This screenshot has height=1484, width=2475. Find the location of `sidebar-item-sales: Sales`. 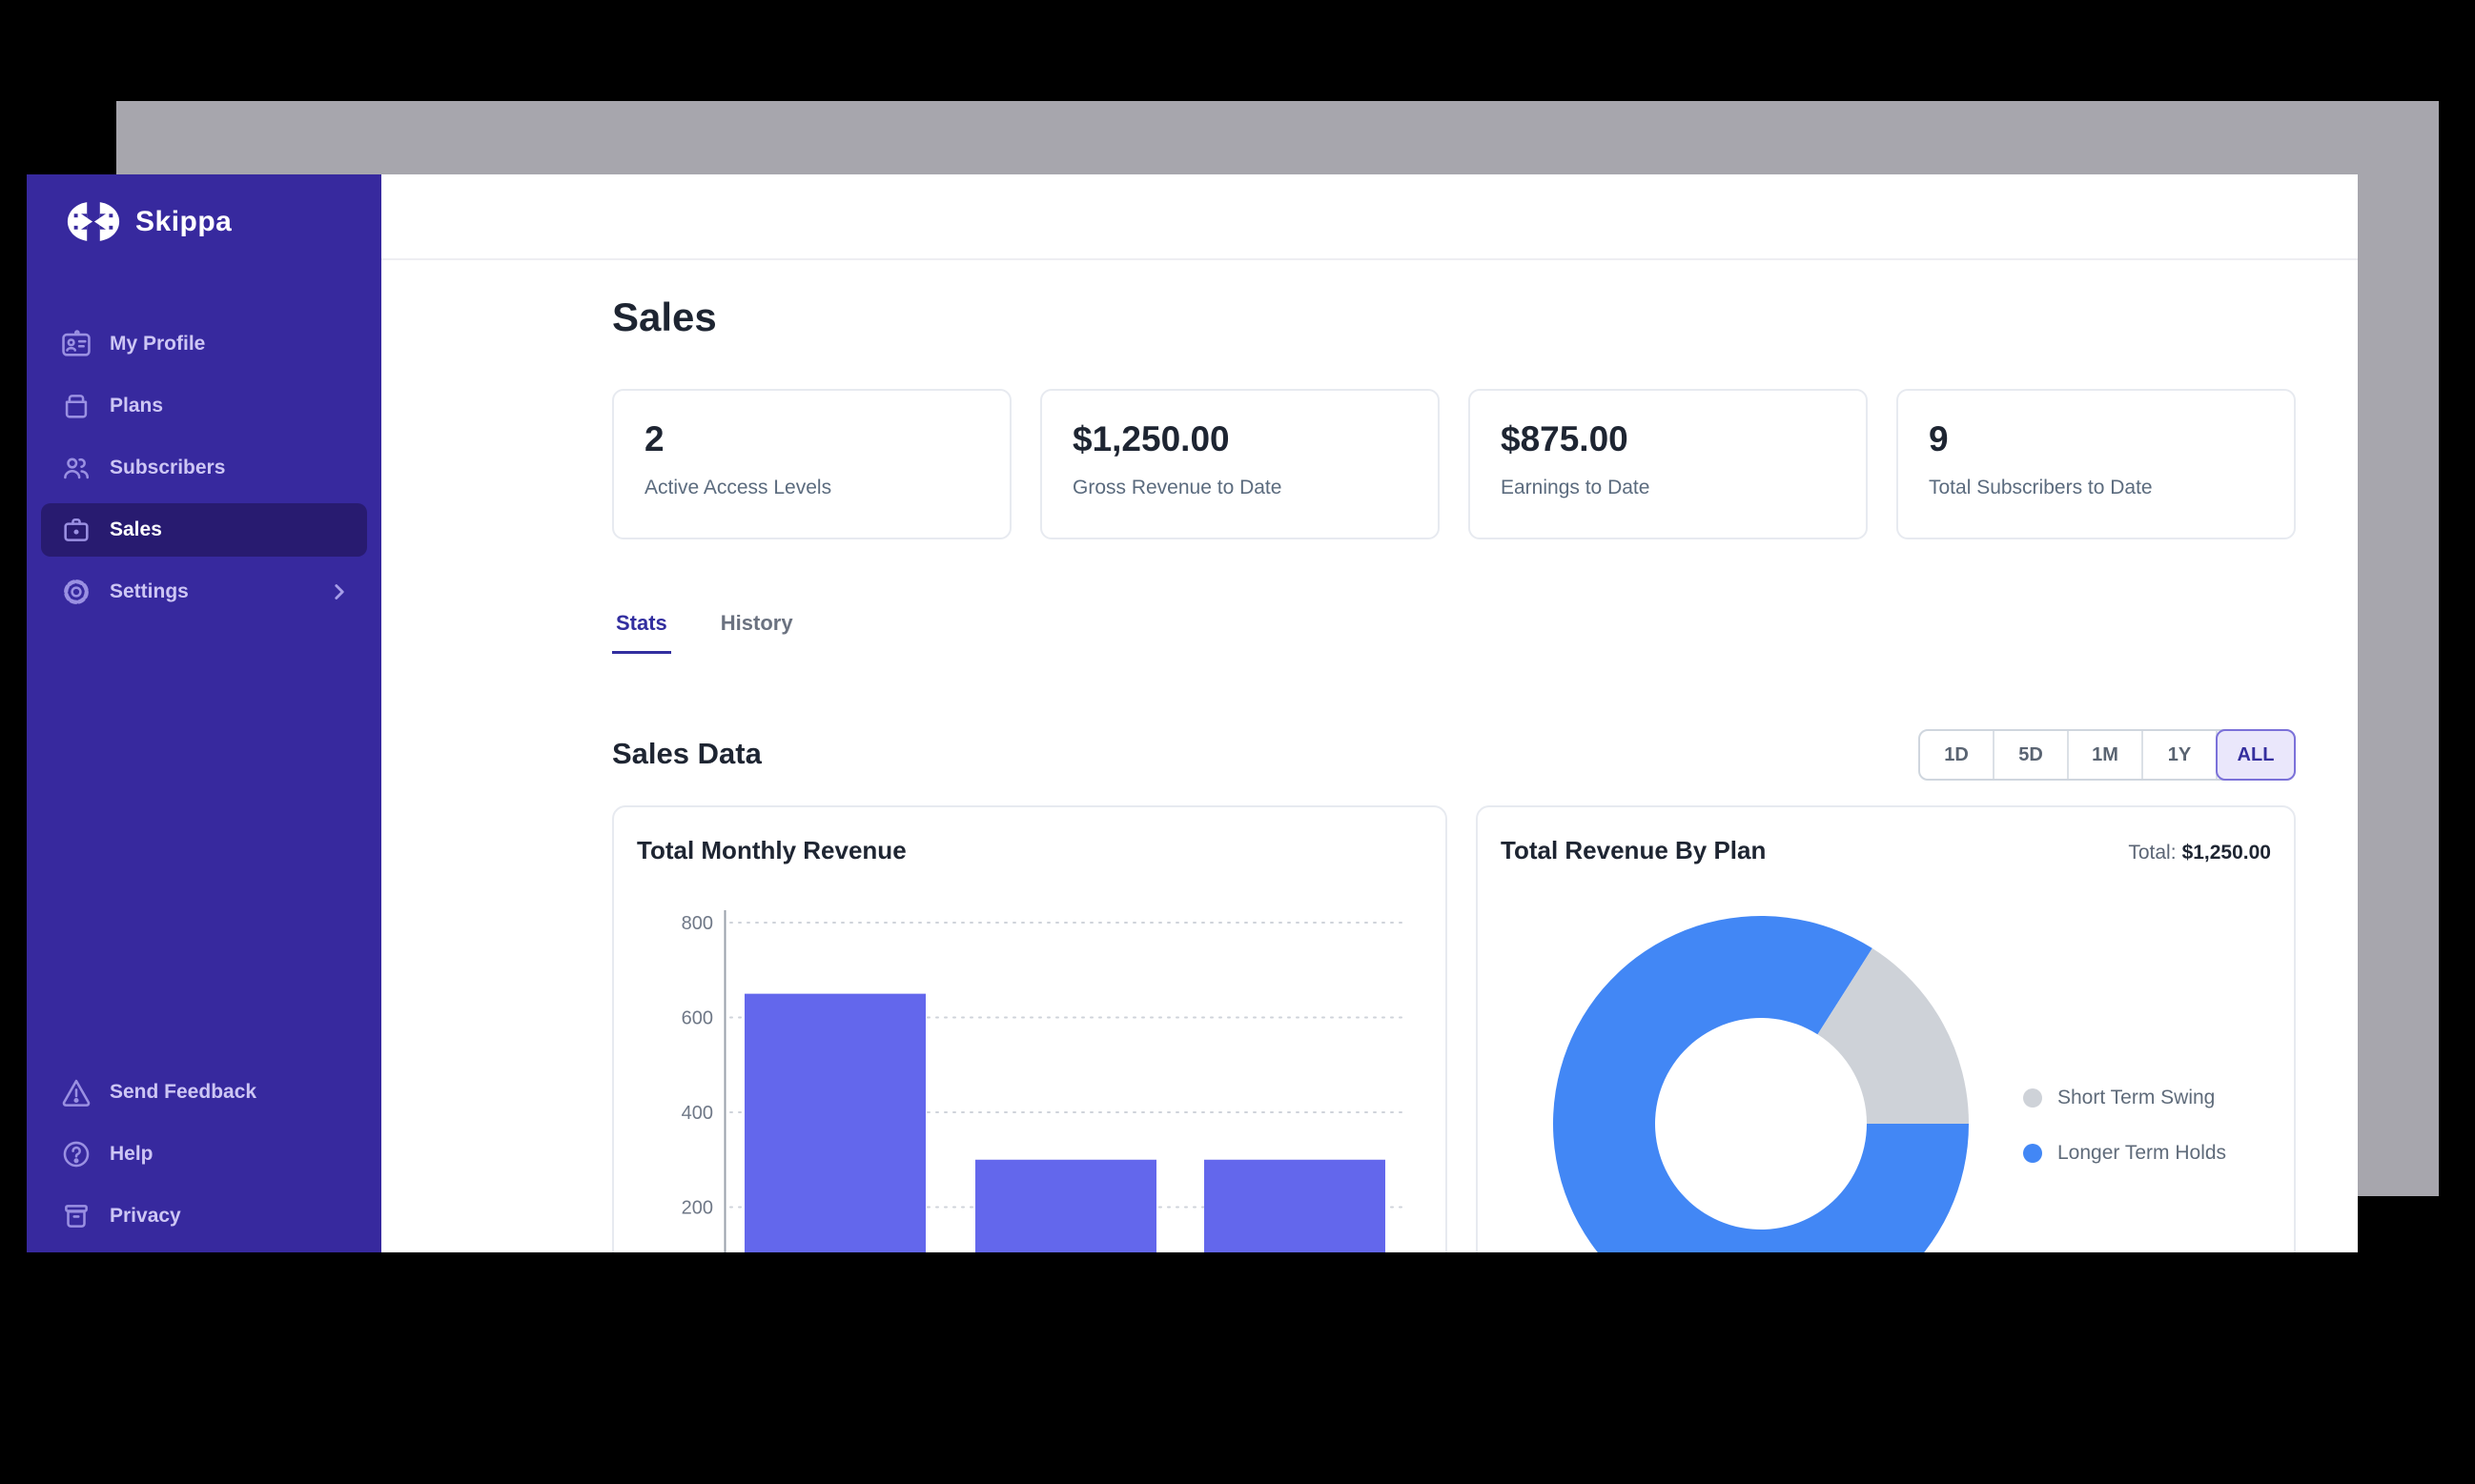

sidebar-item-sales: Sales is located at coordinates (204, 530).